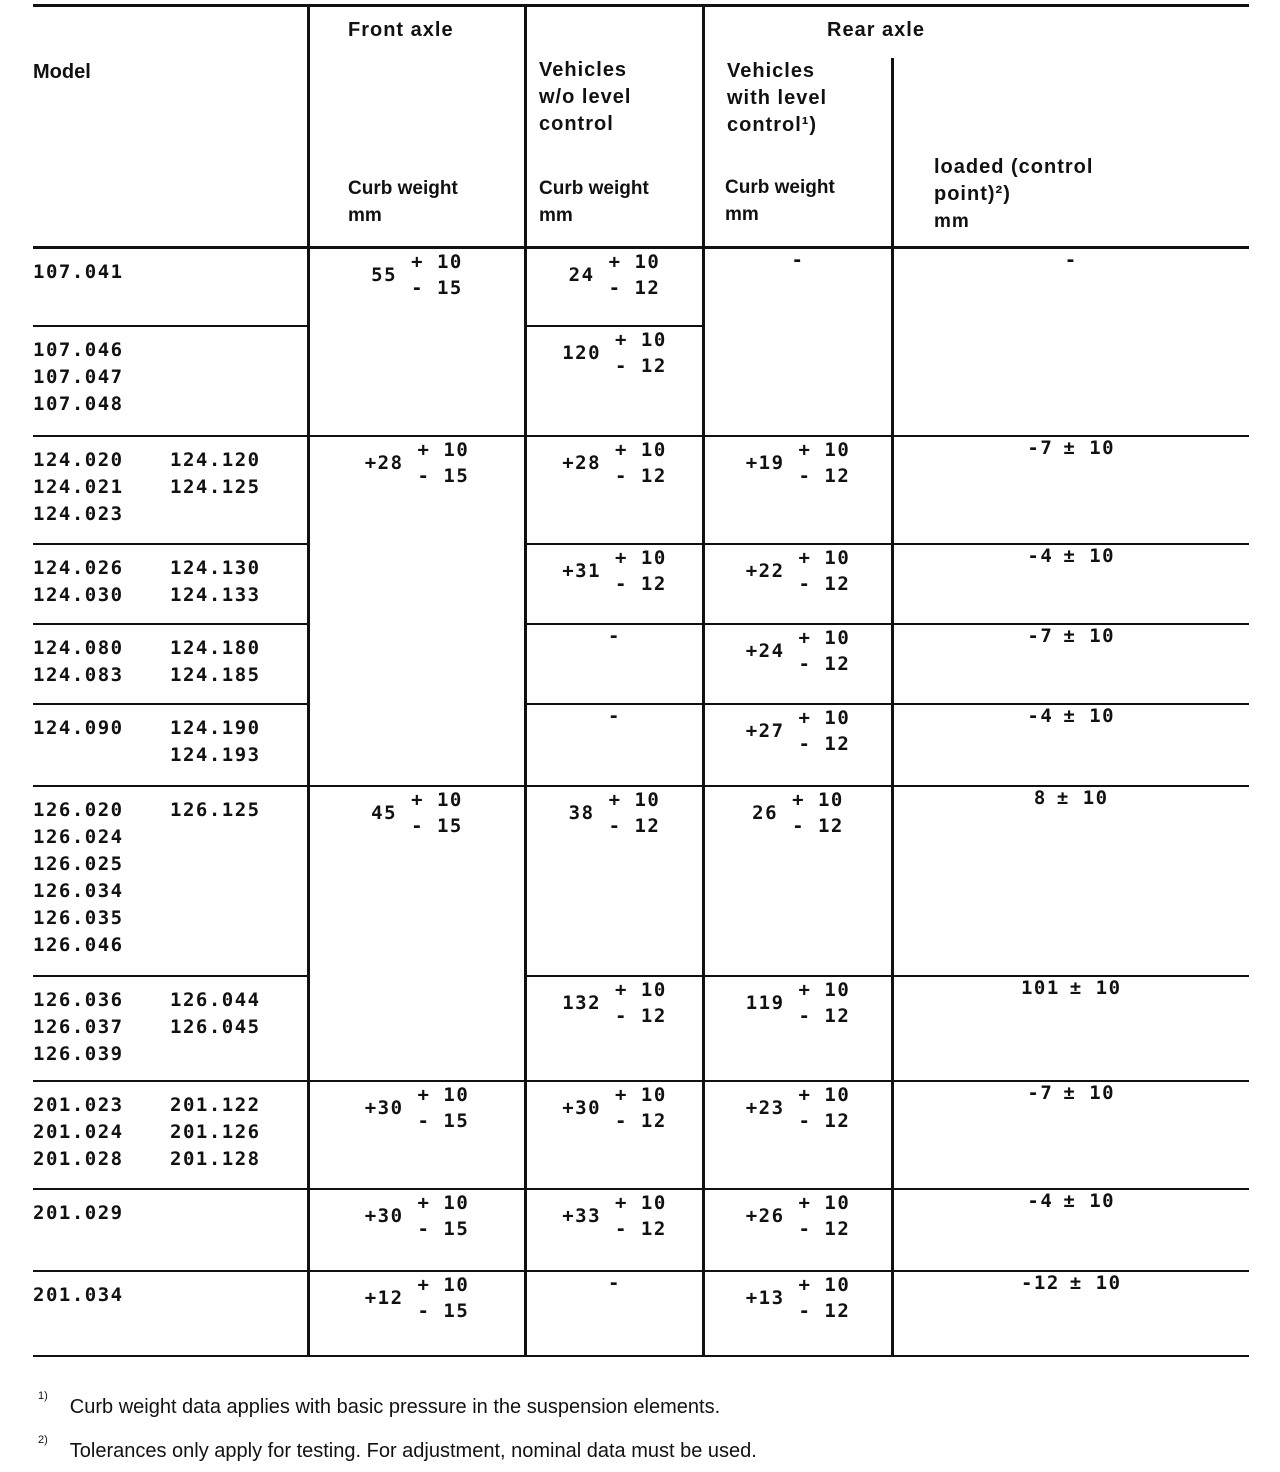 The width and height of the screenshot is (1280, 1472). What do you see at coordinates (798, 1028) in the screenshot?
I see `with-cell: 119 + 10 - 12` at bounding box center [798, 1028].